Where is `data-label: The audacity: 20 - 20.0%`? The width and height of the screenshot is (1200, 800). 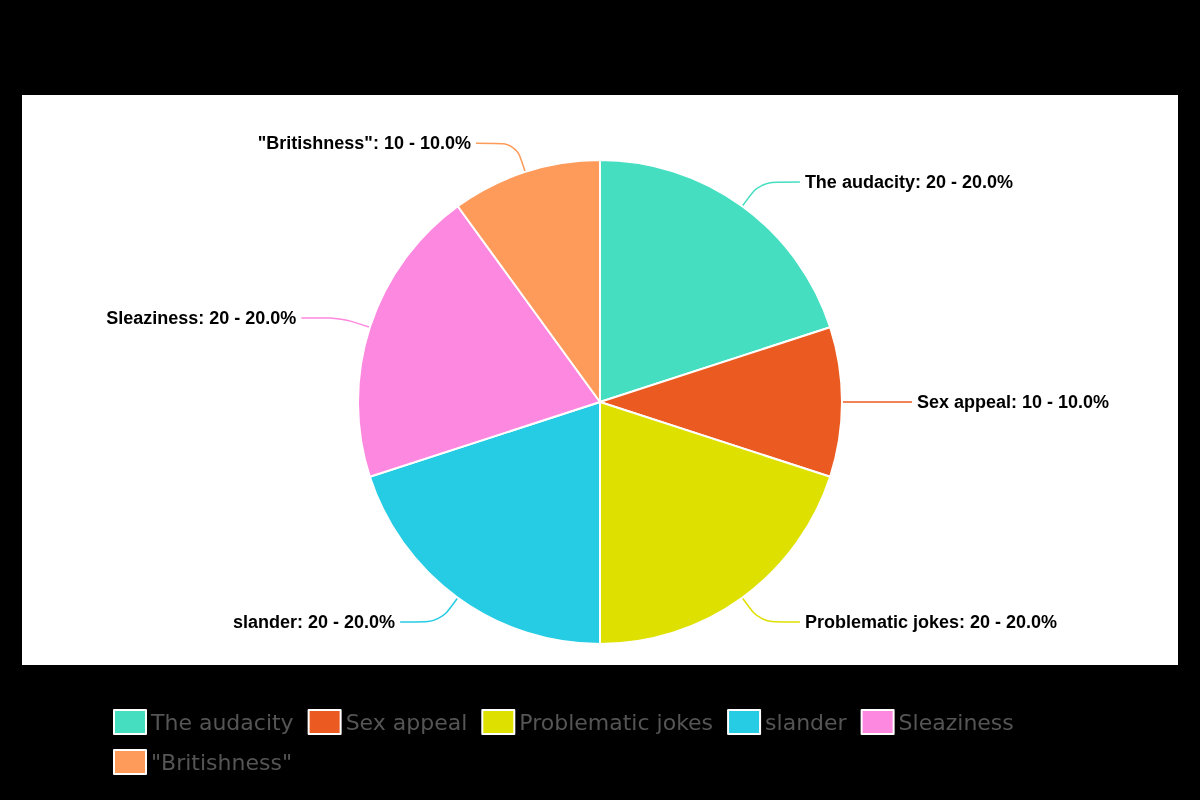 data-label: The audacity: 20 - 20.0% is located at coordinates (908, 181).